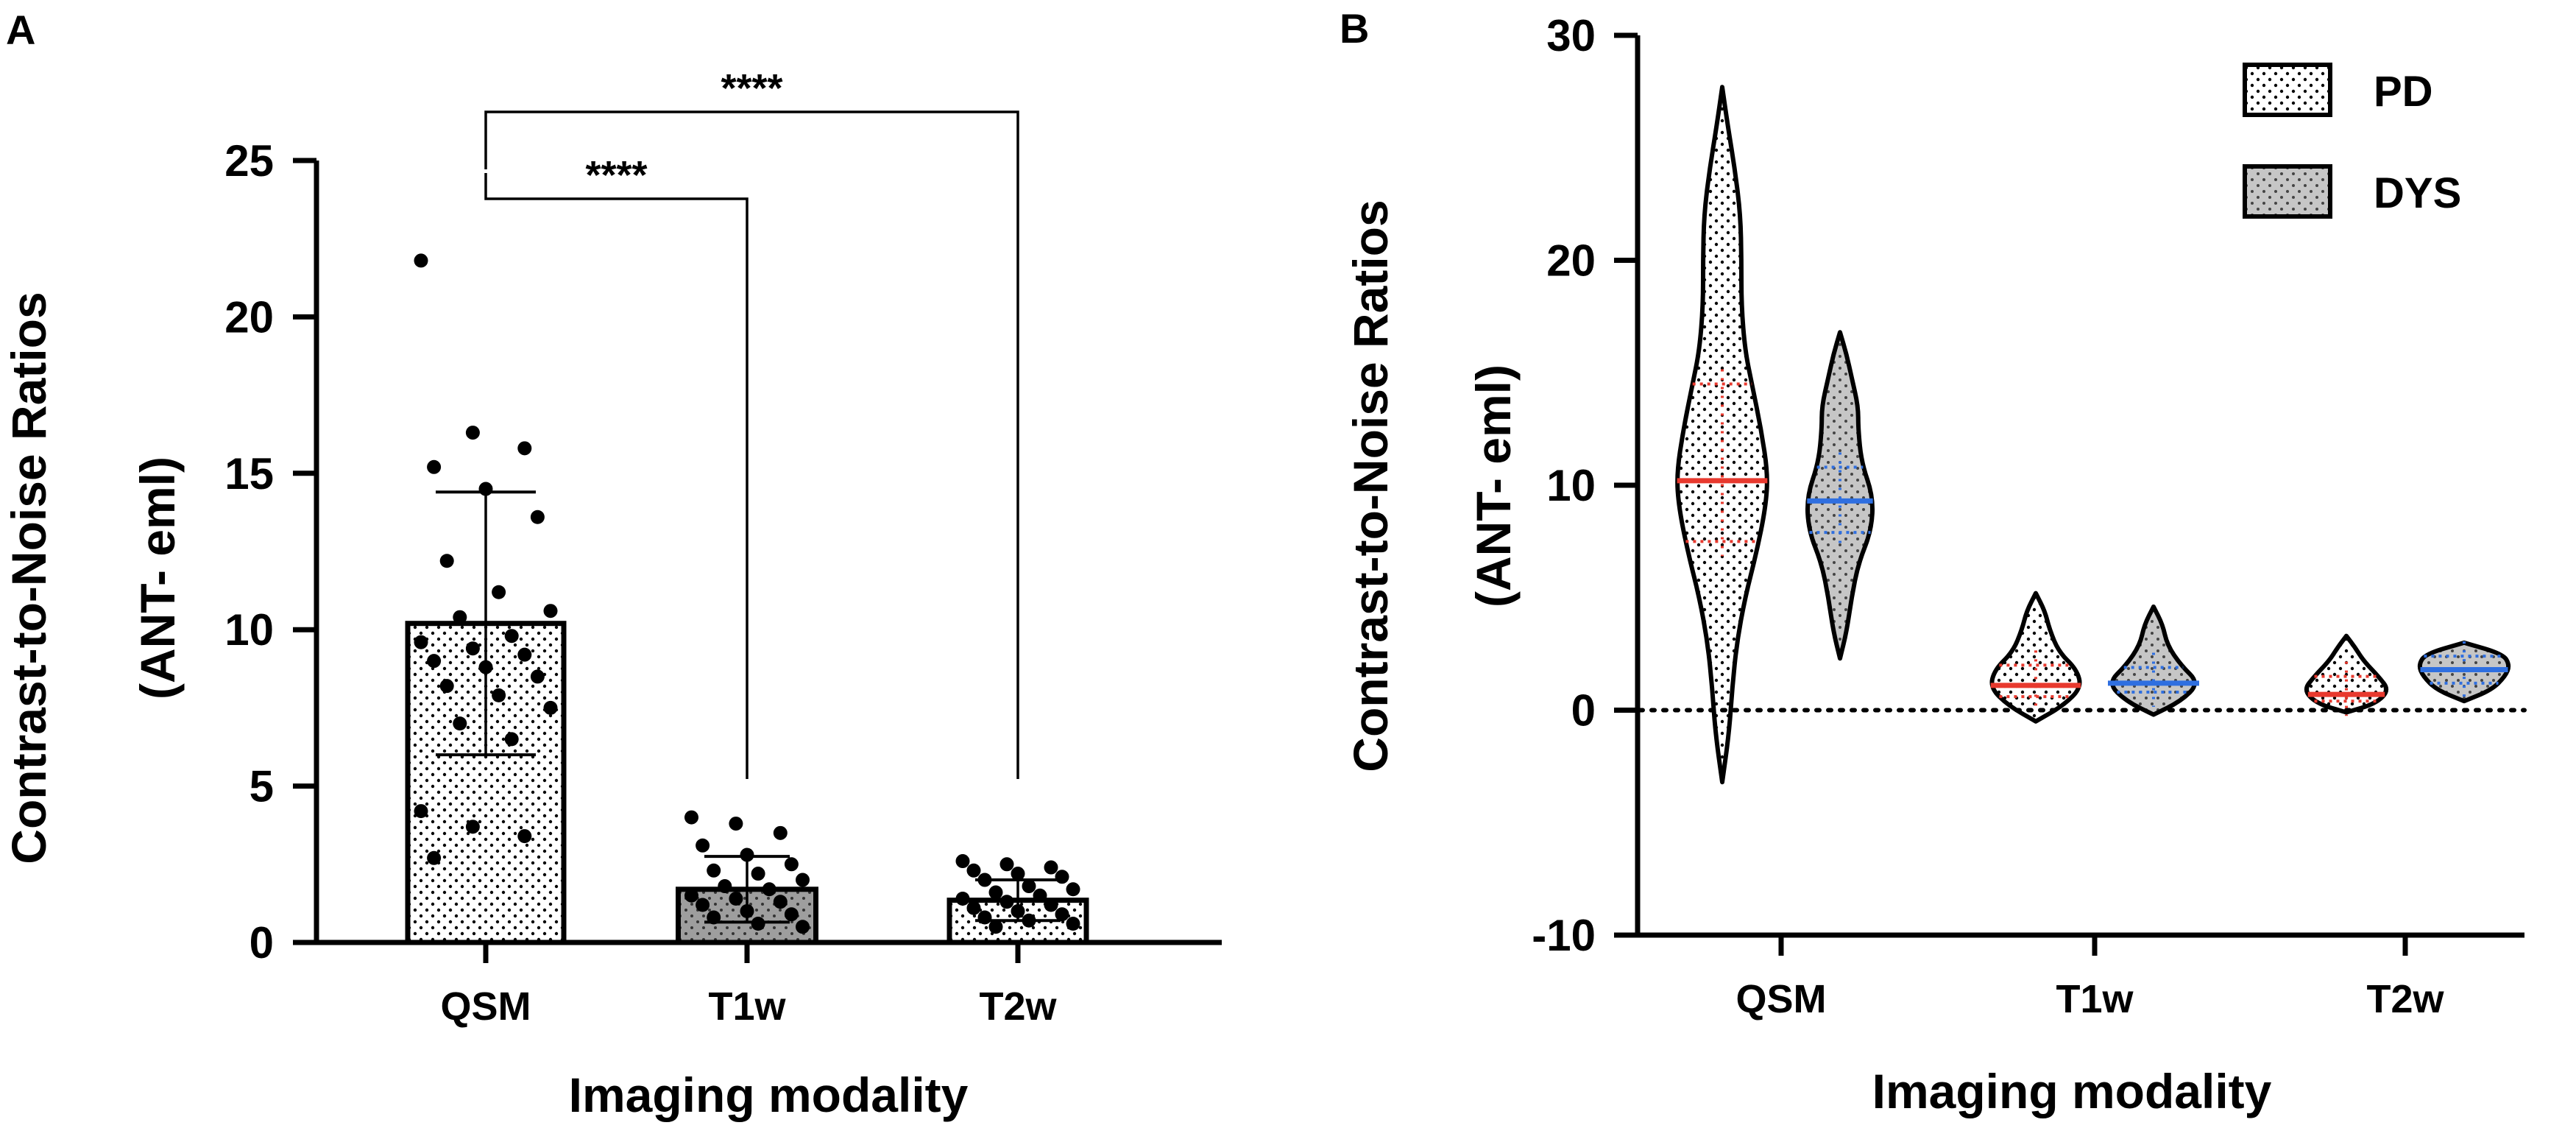 The width and height of the screenshot is (2576, 1142). Describe the element at coordinates (1571, 485) in the screenshot. I see `panel-b-y-tick-label-10: 10` at that location.